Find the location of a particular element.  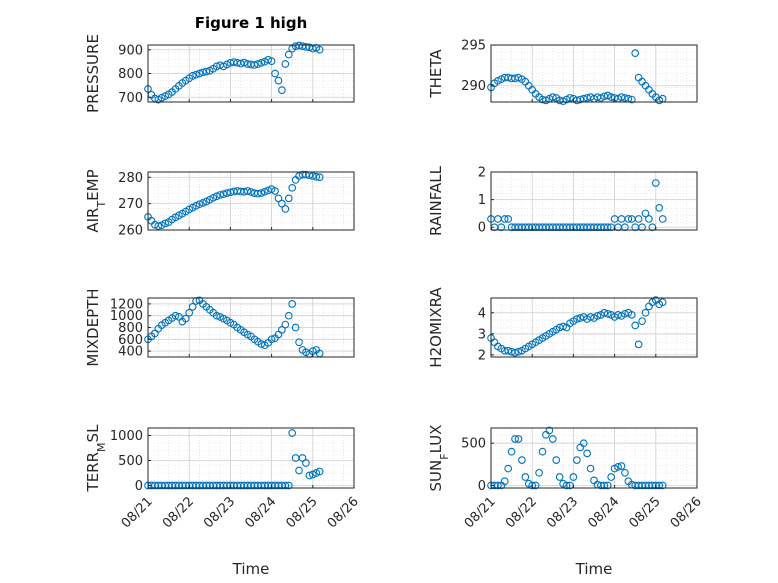

y-tick-label: 400 is located at coordinates (130, 352).